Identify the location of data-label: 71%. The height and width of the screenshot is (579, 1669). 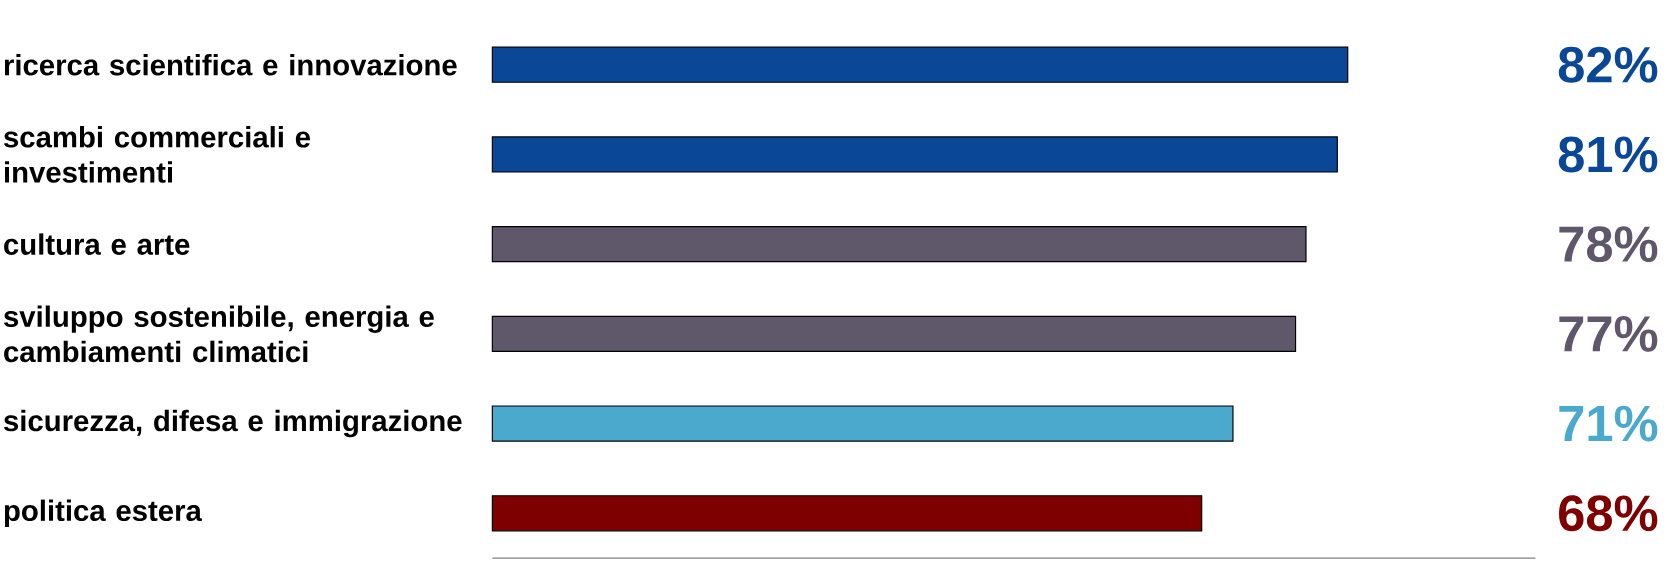
(1608, 423).